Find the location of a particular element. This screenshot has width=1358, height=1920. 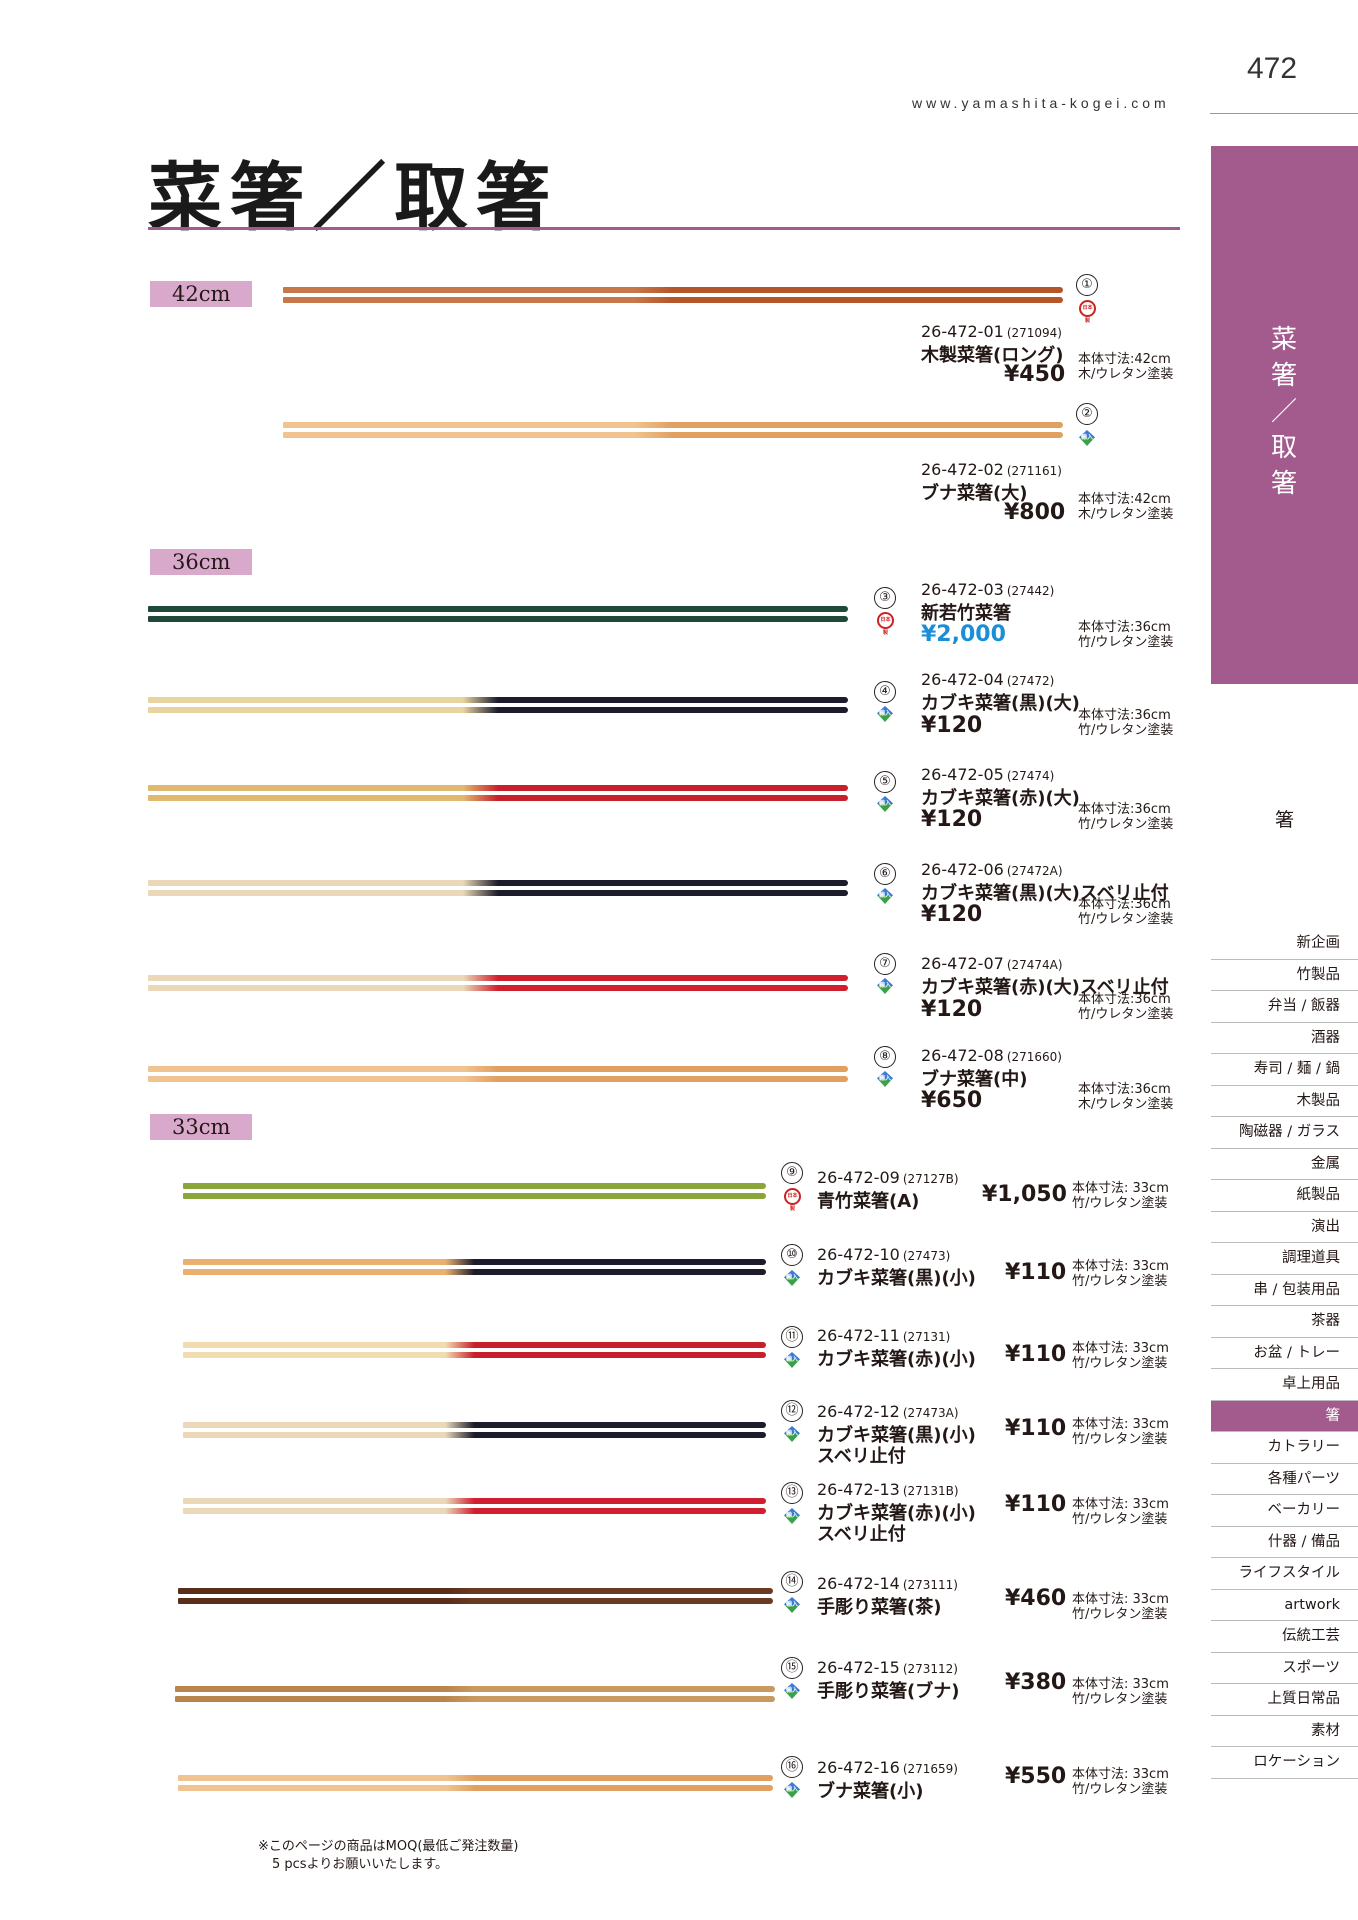

menu-item: ベーカリー is located at coordinates (1284, 1511).